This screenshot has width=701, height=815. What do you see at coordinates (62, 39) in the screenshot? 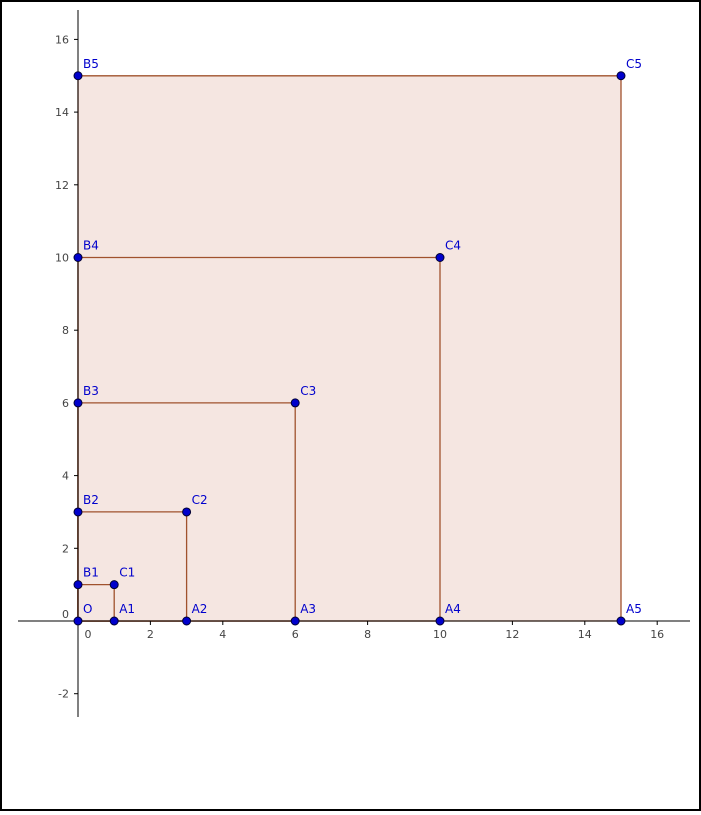
I see `y-tick-label: 16` at bounding box center [62, 39].